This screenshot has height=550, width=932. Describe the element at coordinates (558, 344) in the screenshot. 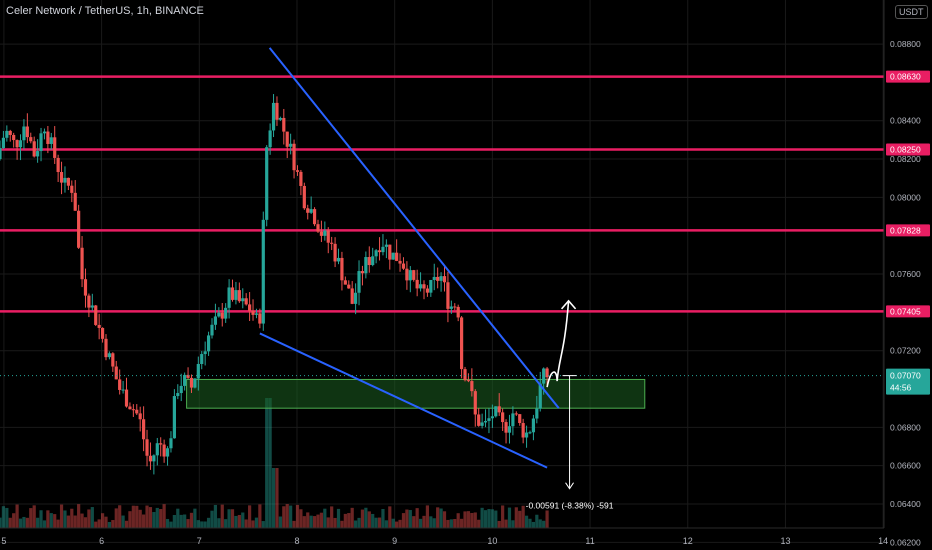

I see `projection-arrow-path` at that location.